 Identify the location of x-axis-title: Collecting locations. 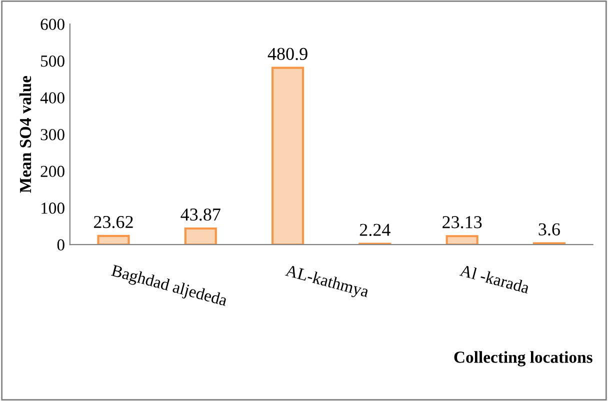
(523, 358).